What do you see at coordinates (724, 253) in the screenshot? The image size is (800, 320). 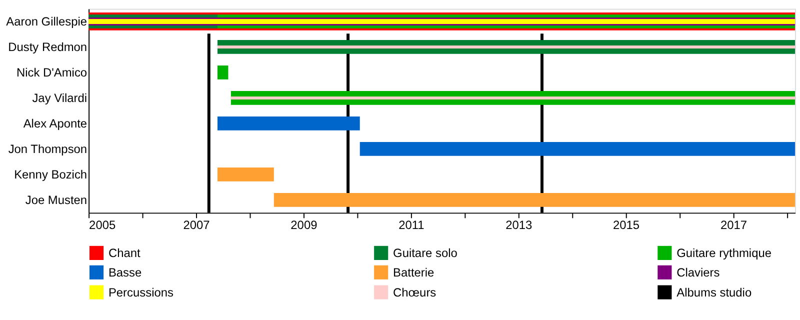 I see `legend-label: Guitare rythmique` at bounding box center [724, 253].